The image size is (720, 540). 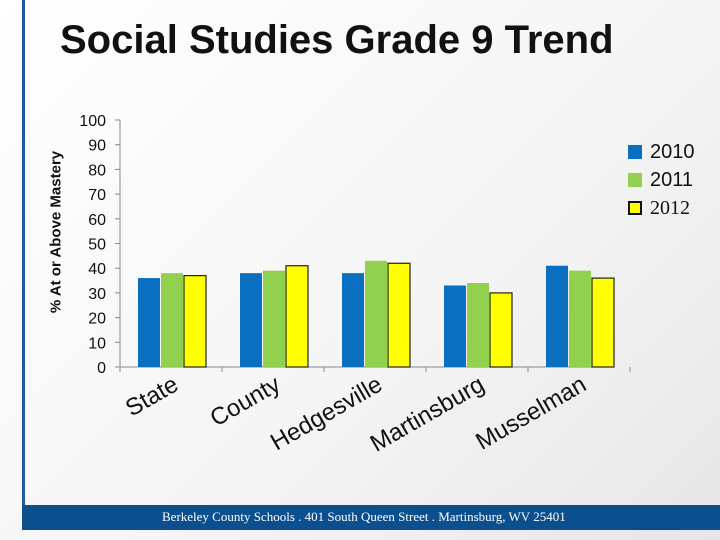 I want to click on legend-label: 2010, so click(x=672, y=151).